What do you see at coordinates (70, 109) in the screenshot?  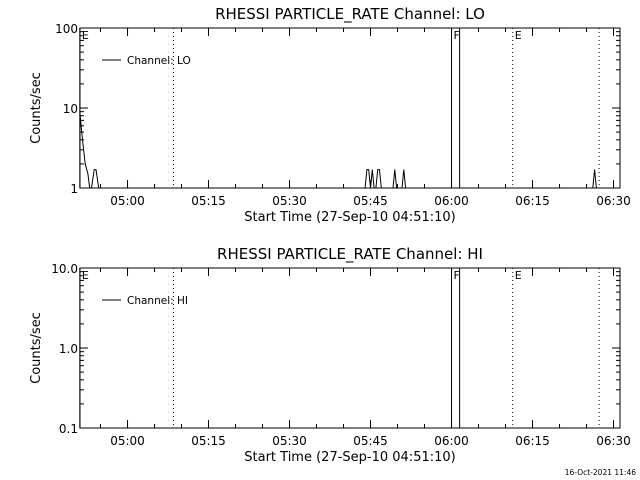 I see `y-tick-label: 10` at bounding box center [70, 109].